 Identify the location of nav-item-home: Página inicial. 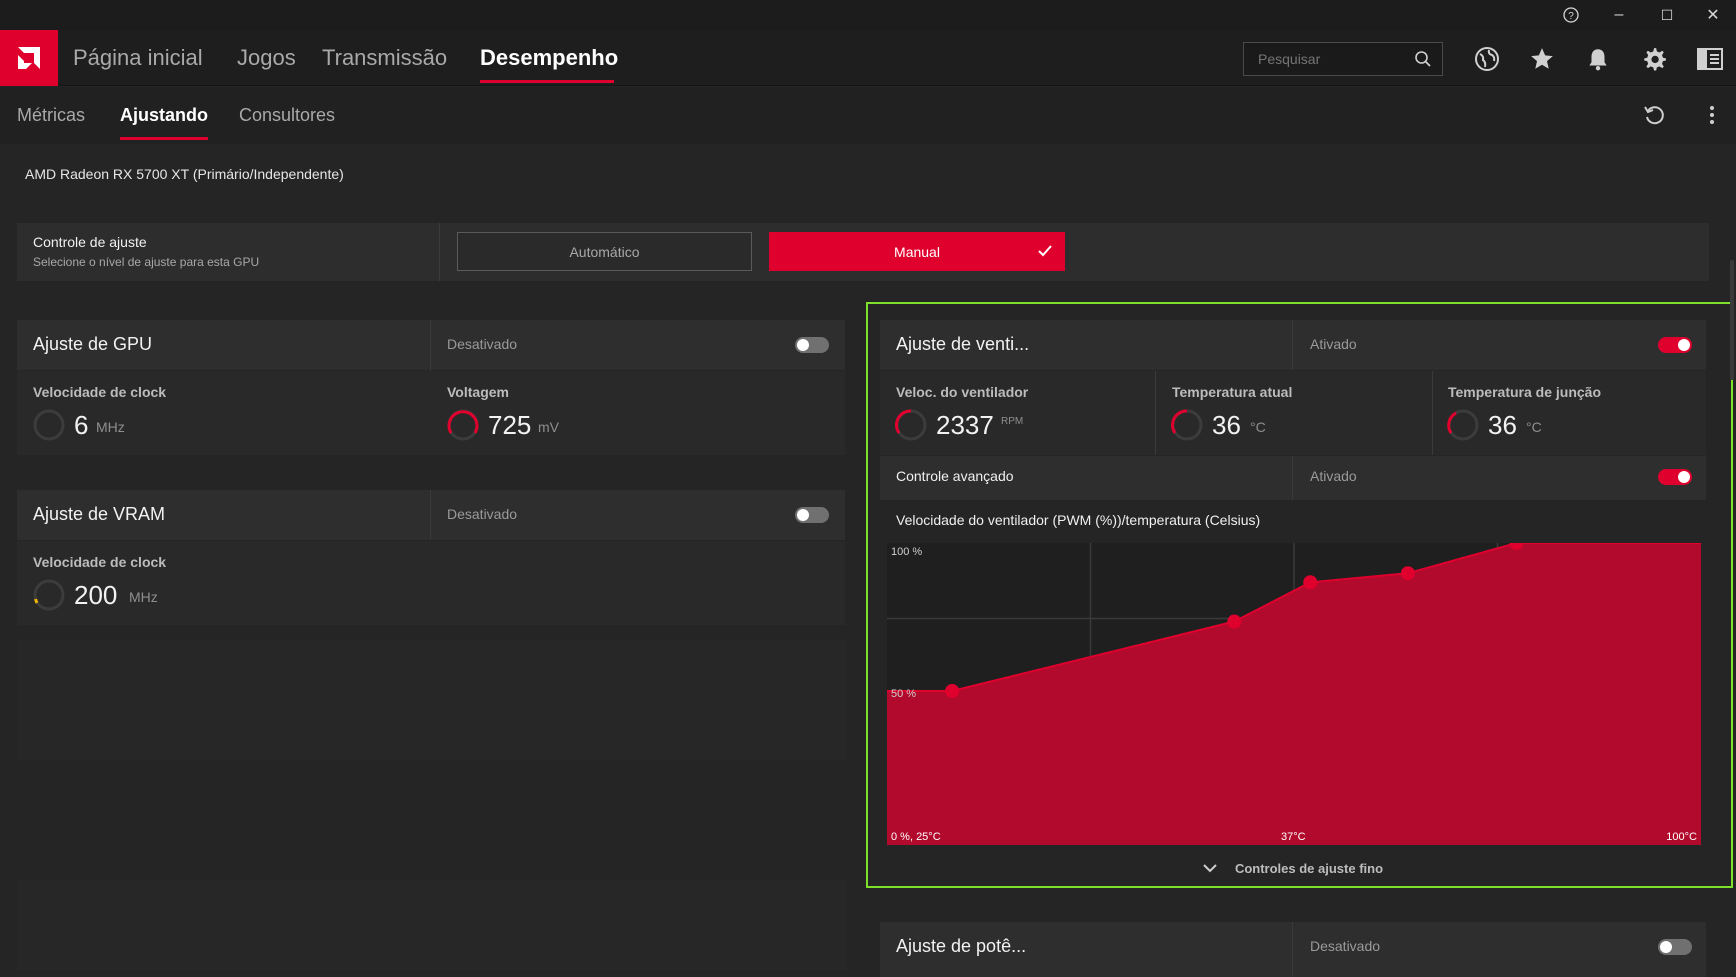
(138, 57).